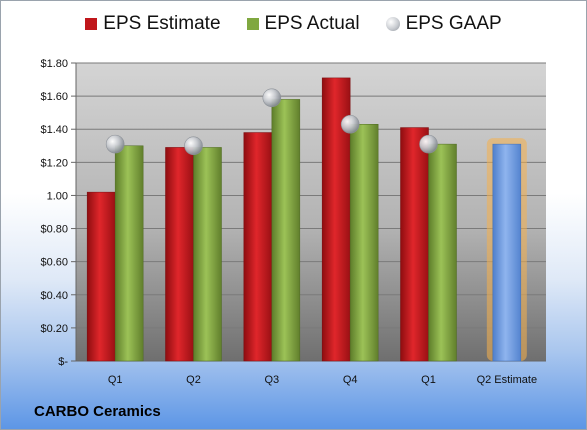  Describe the element at coordinates (91, 24) in the screenshot. I see `legend-swatch-eps-estimate` at that location.